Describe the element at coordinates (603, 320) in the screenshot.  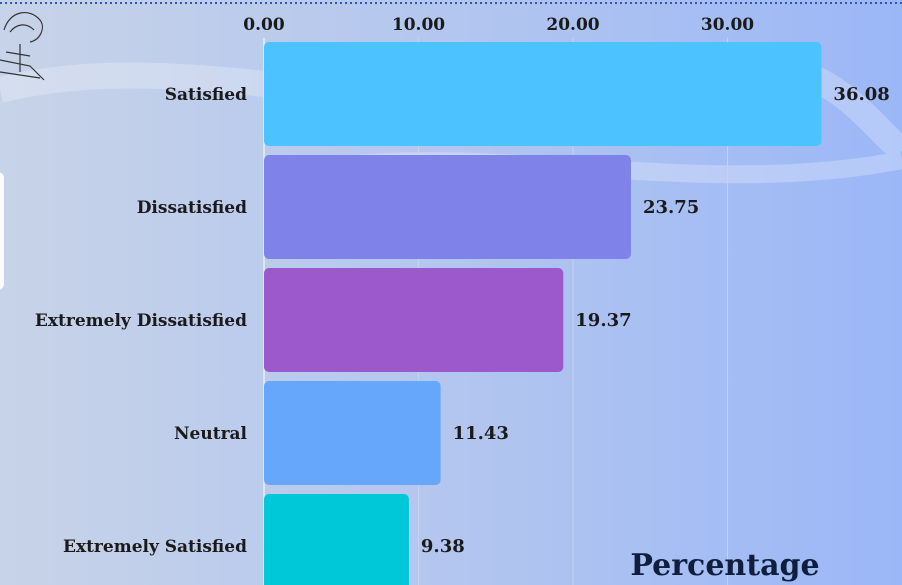
I see `value-label: 19.37` at that location.